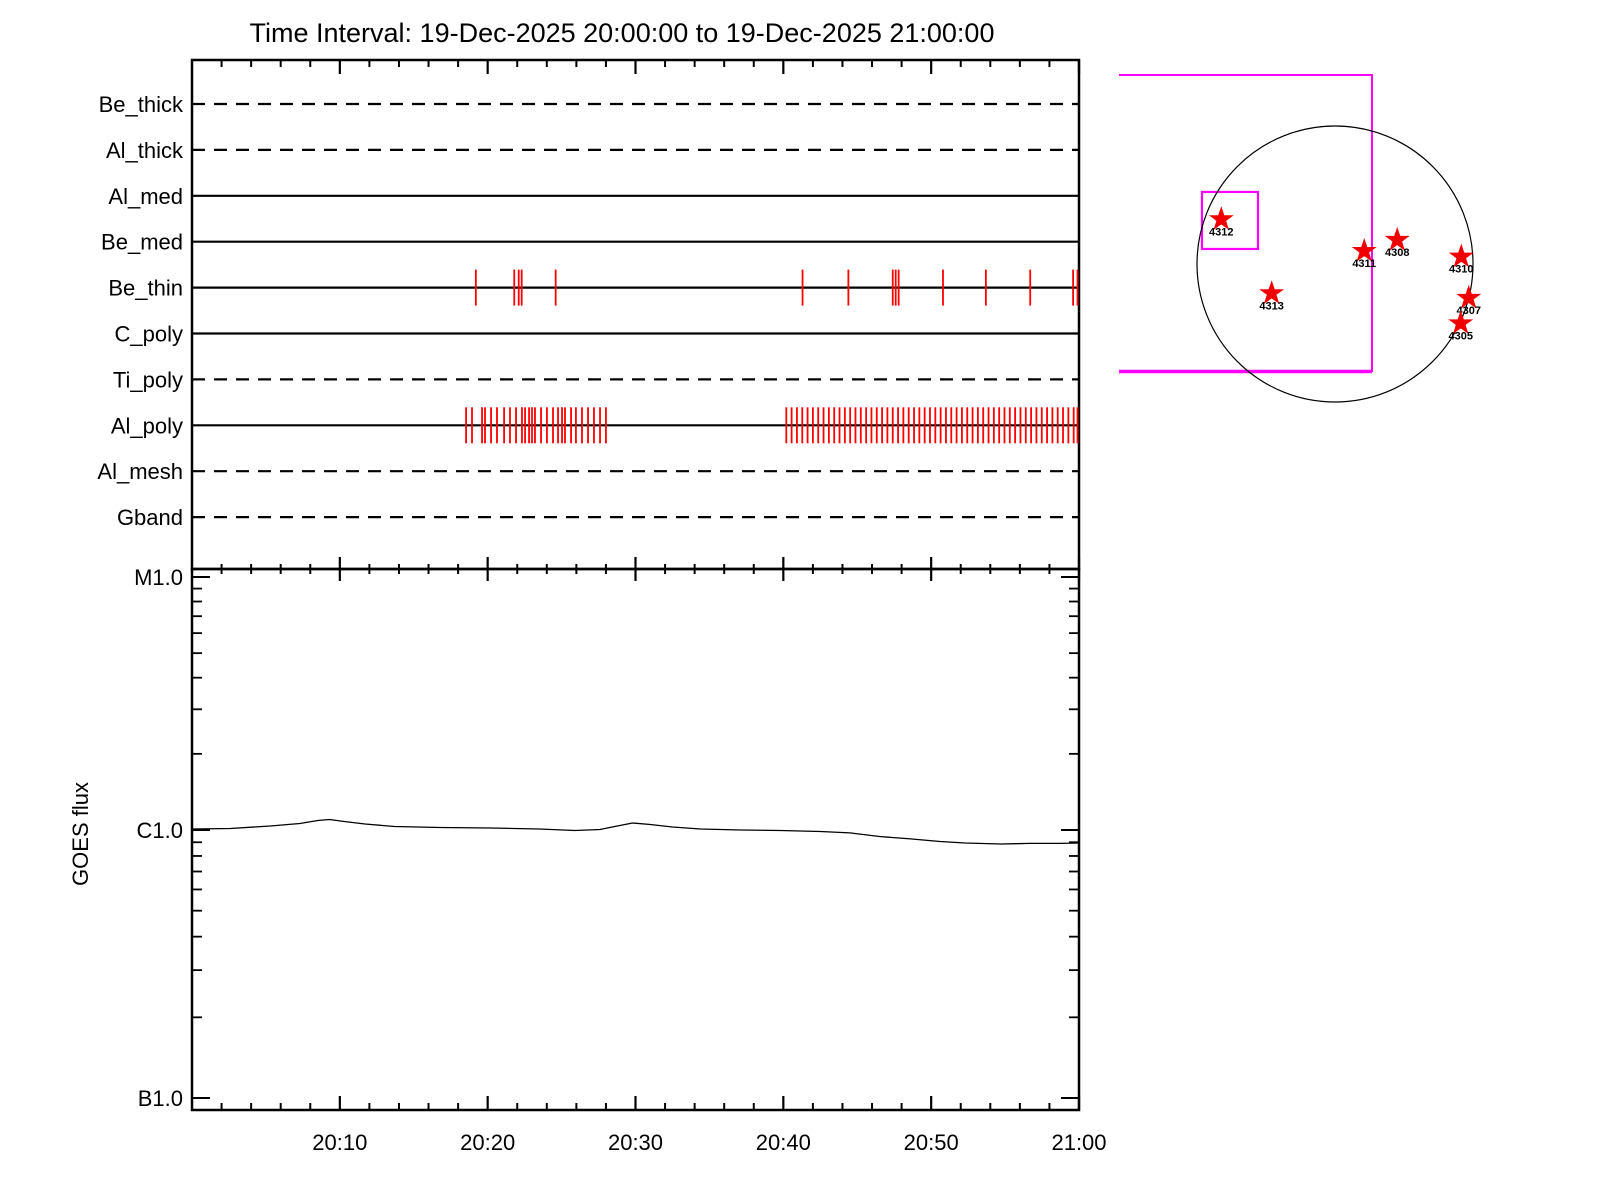 This screenshot has width=1600, height=1200. Describe the element at coordinates (783, 1142) in the screenshot. I see `x-tick-label: 20:40` at that location.